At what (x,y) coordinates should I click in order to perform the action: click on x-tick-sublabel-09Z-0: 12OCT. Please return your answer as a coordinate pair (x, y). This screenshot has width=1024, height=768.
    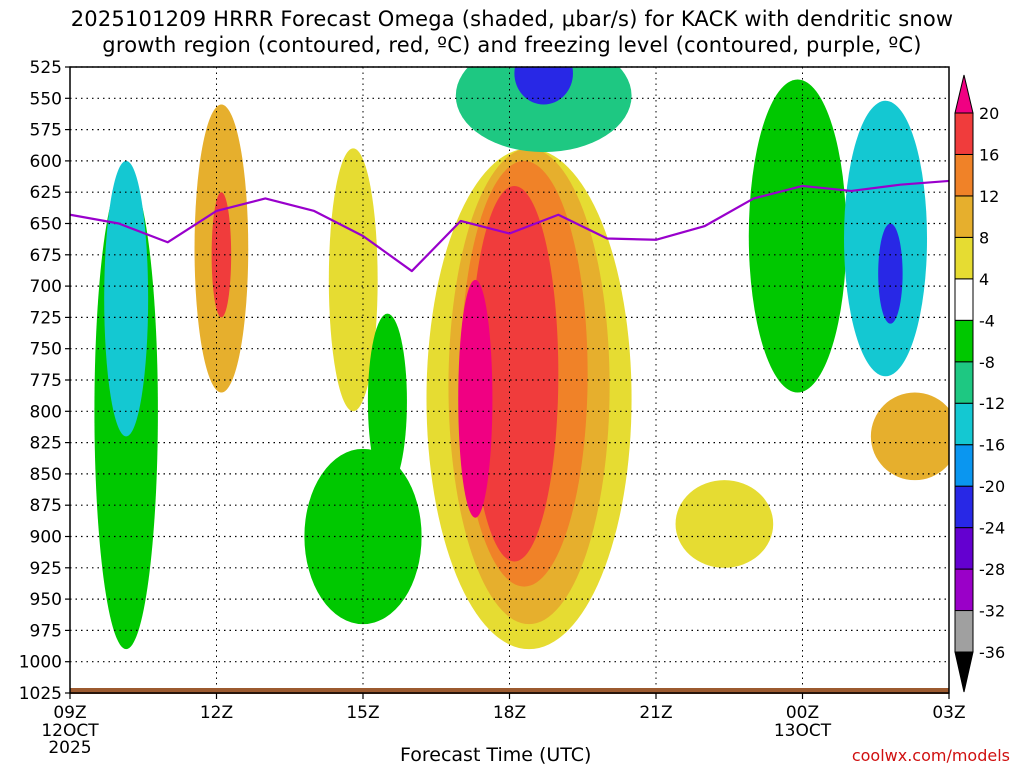
    Looking at the image, I should click on (70, 731).